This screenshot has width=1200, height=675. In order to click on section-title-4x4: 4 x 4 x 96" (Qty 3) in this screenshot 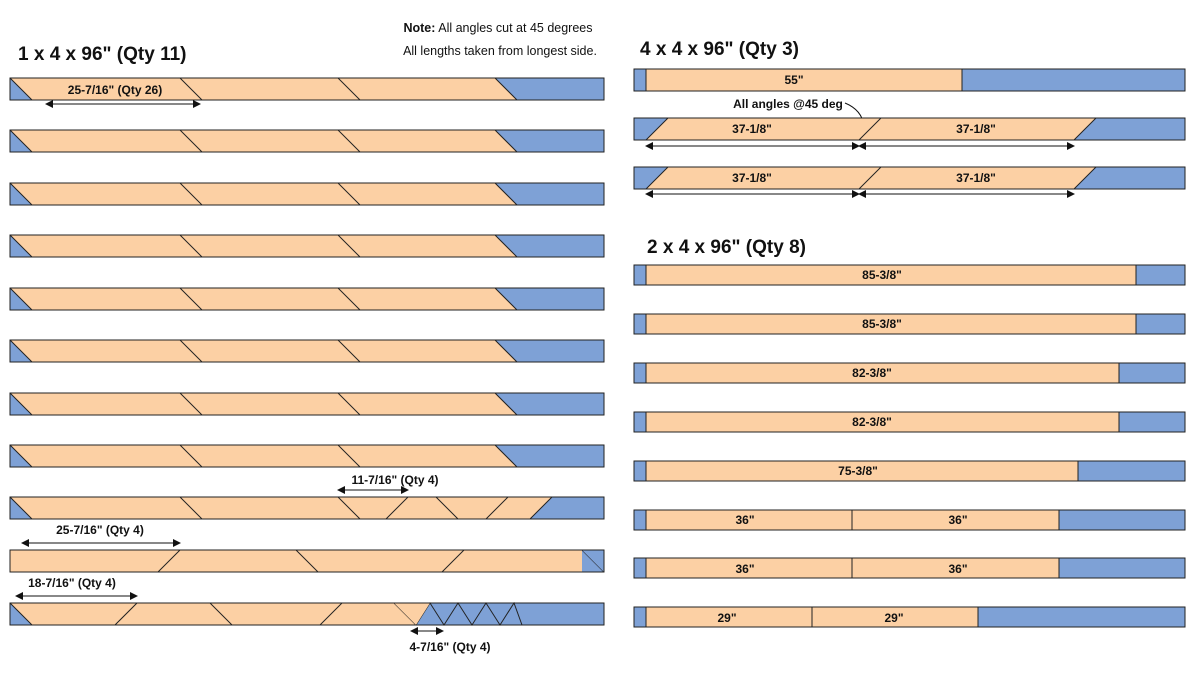, I will do `click(719, 49)`.